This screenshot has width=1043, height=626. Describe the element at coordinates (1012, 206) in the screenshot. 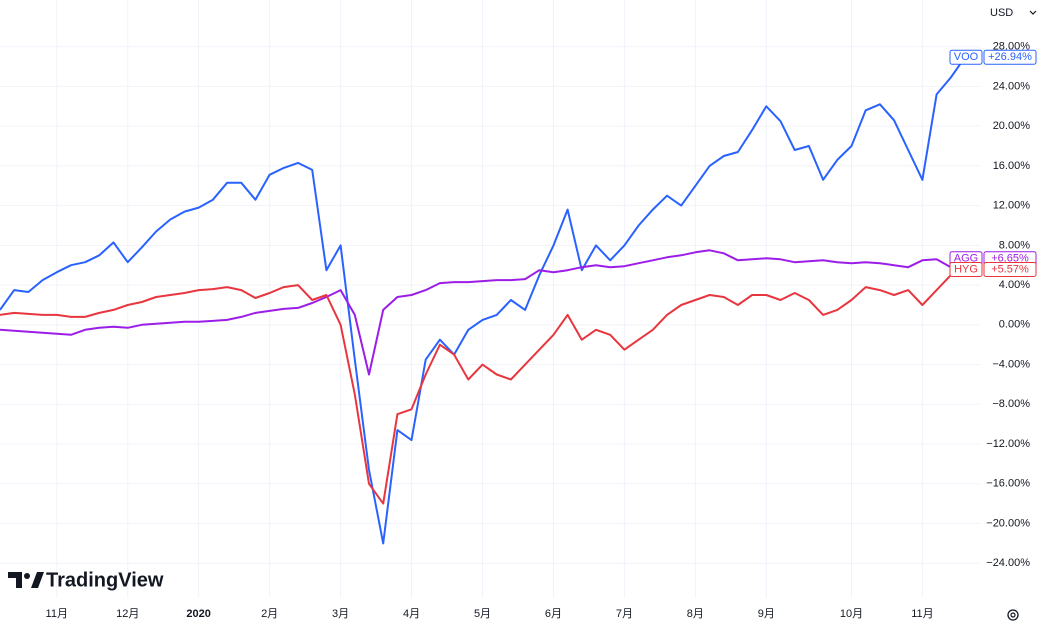

I see `y-tick-label: 12.00%` at that location.